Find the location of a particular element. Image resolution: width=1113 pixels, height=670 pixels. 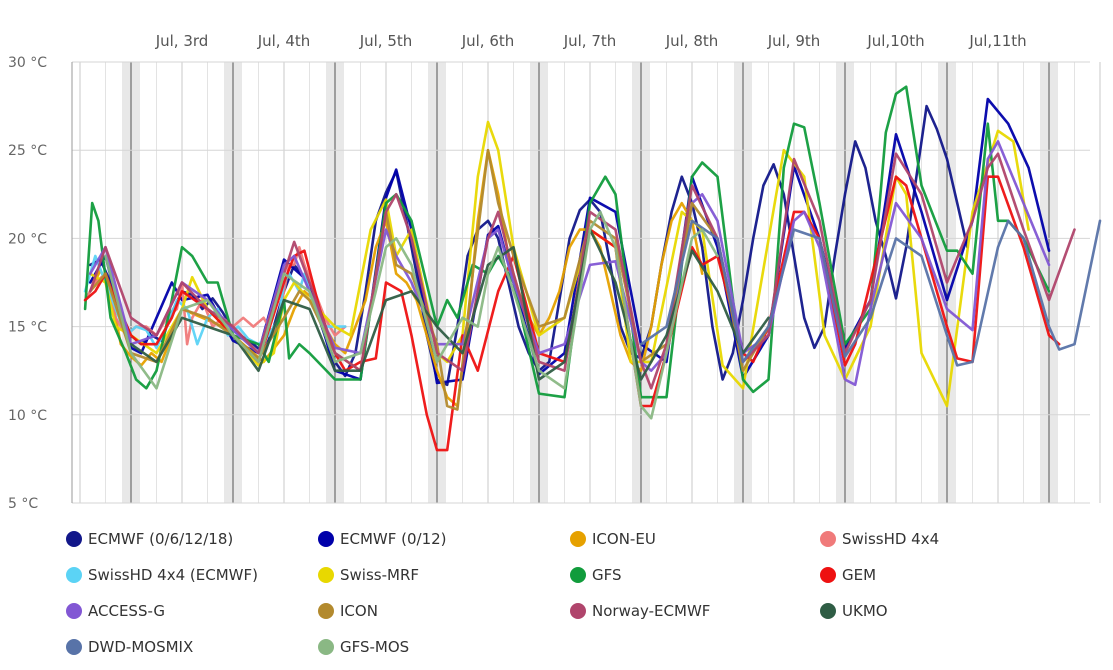

legend-item-11: UKMO is located at coordinates (854, 611).